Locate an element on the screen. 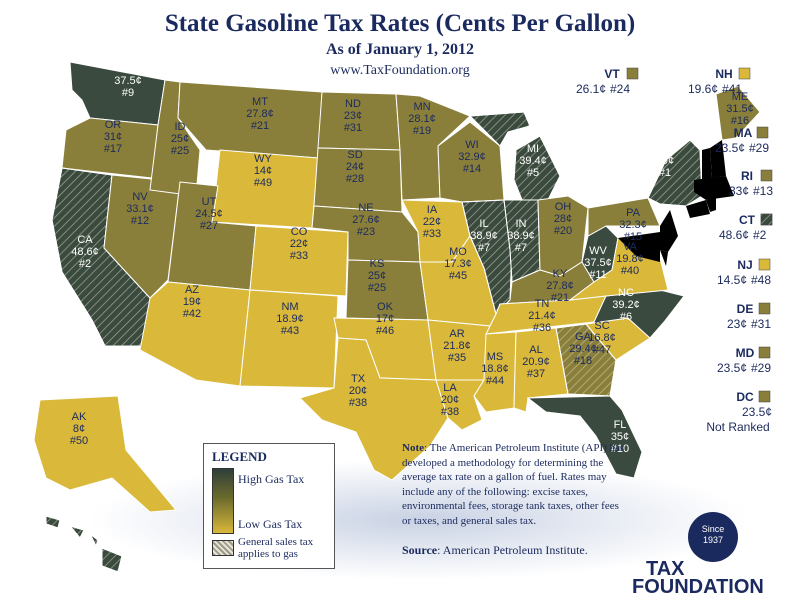  state-rank: #18 is located at coordinates (583, 361).